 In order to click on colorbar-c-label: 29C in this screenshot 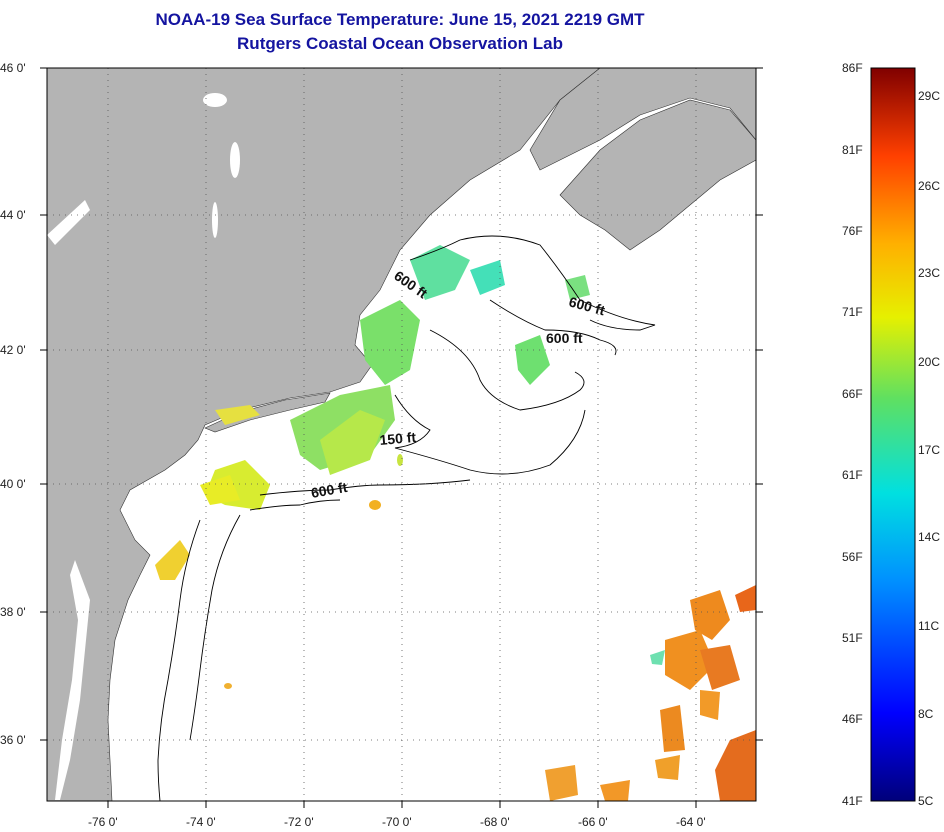, I will do `click(929, 96)`.